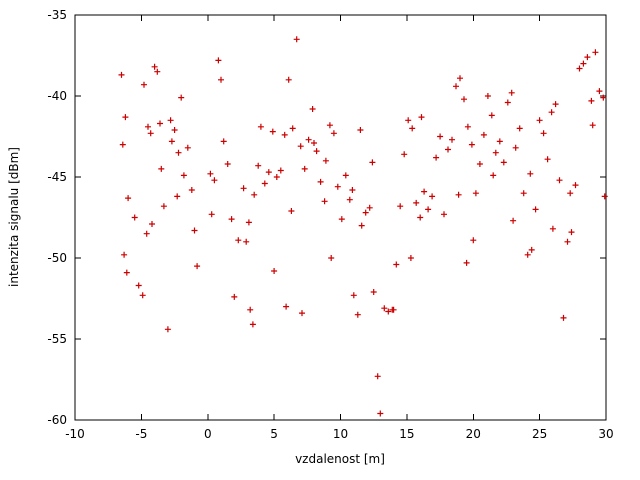 The image size is (640, 480). Describe the element at coordinates (141, 434) in the screenshot. I see `x-tick-label: -5` at that location.